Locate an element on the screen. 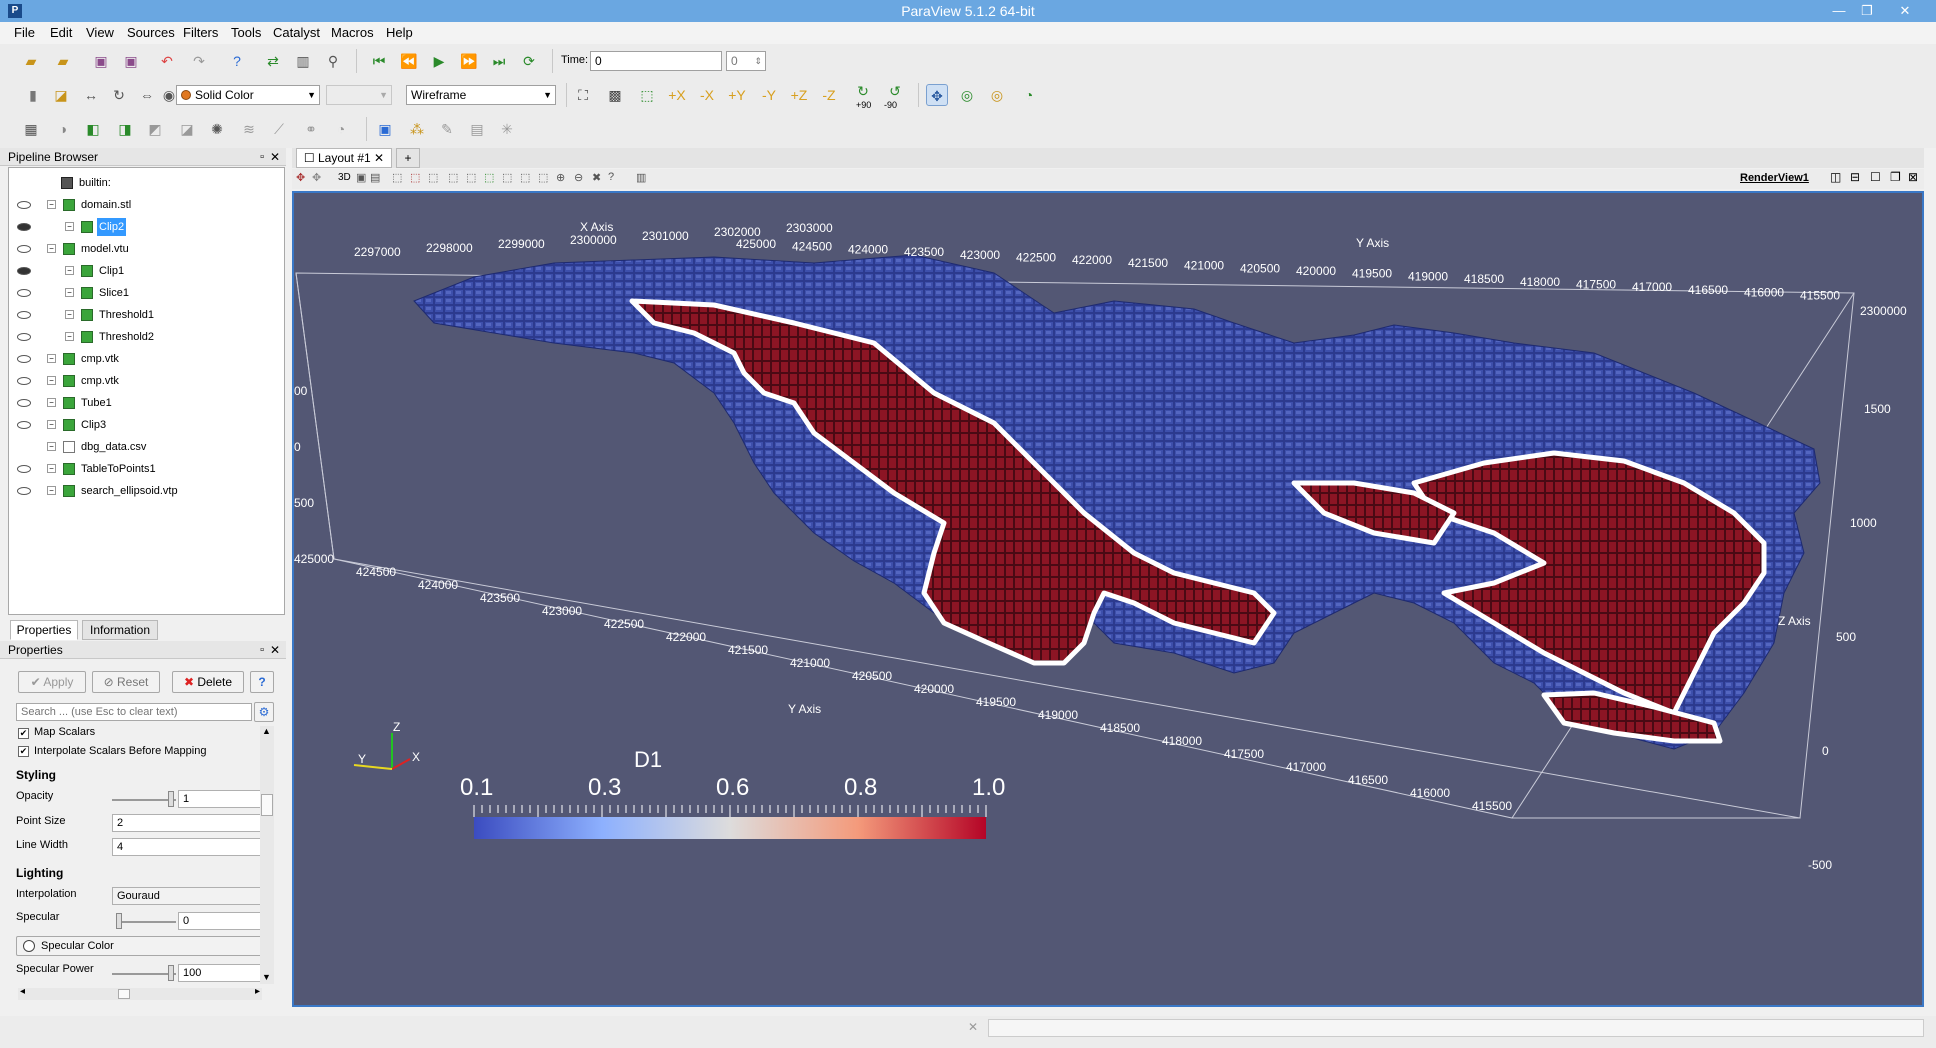  specular-color-button: Specular Color is located at coordinates (143, 946).